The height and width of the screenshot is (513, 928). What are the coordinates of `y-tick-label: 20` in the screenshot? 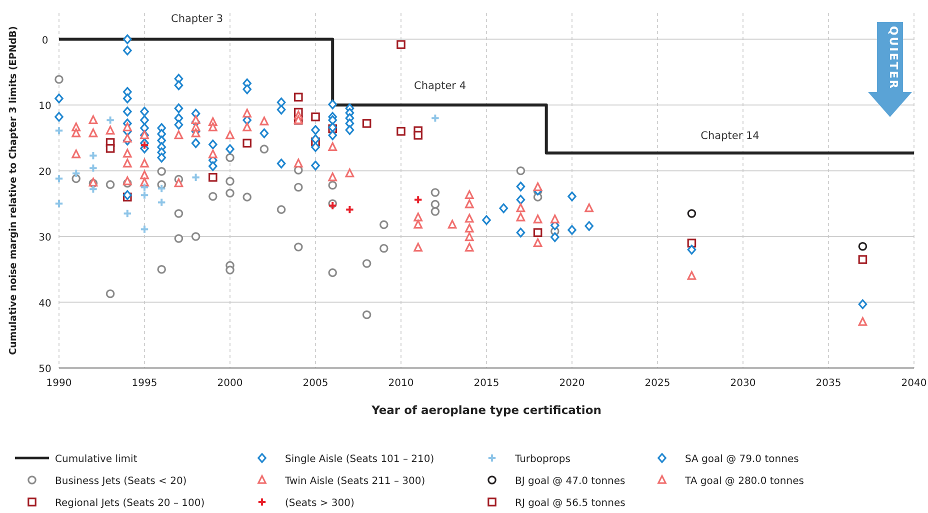 It's located at (45, 172).